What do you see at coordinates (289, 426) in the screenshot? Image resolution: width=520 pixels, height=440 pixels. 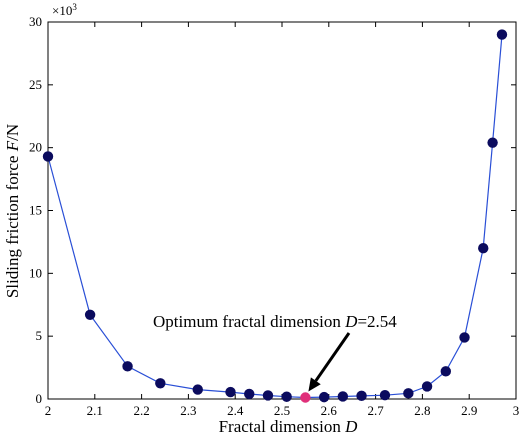 I see `x-axis-label: Fractal dimension D` at bounding box center [289, 426].